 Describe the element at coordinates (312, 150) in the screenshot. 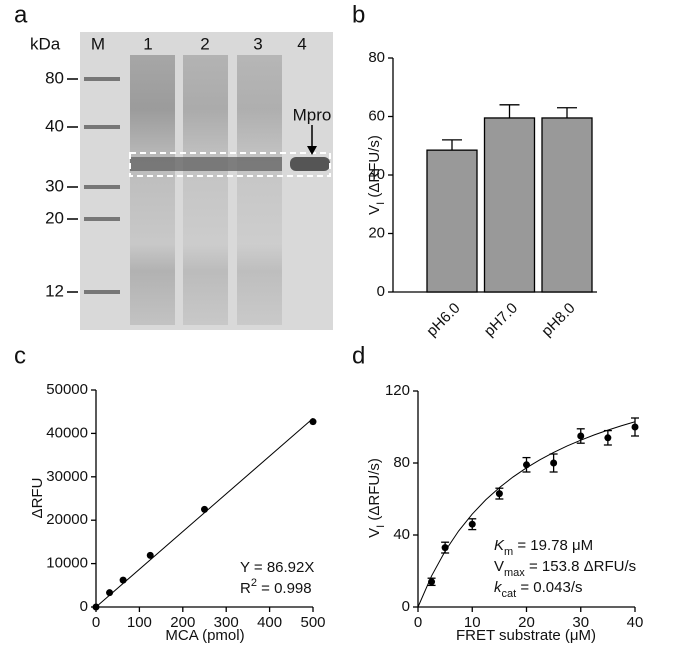

I see `arrow-head` at that location.